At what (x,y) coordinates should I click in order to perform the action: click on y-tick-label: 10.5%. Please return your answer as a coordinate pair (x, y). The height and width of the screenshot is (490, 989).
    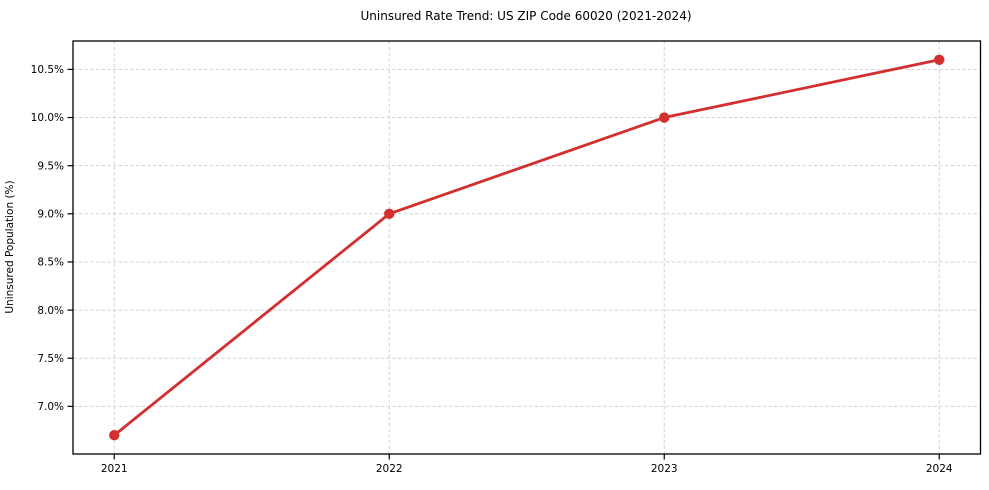
    Looking at the image, I should click on (47, 70).